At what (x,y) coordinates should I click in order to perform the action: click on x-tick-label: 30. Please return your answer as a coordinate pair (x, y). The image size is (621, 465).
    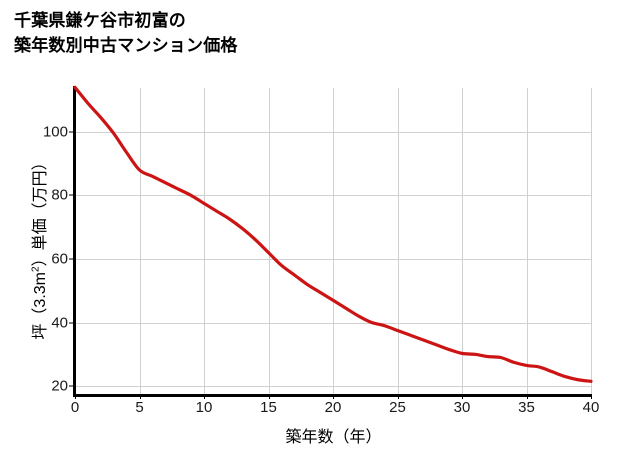
    Looking at the image, I should click on (462, 407).